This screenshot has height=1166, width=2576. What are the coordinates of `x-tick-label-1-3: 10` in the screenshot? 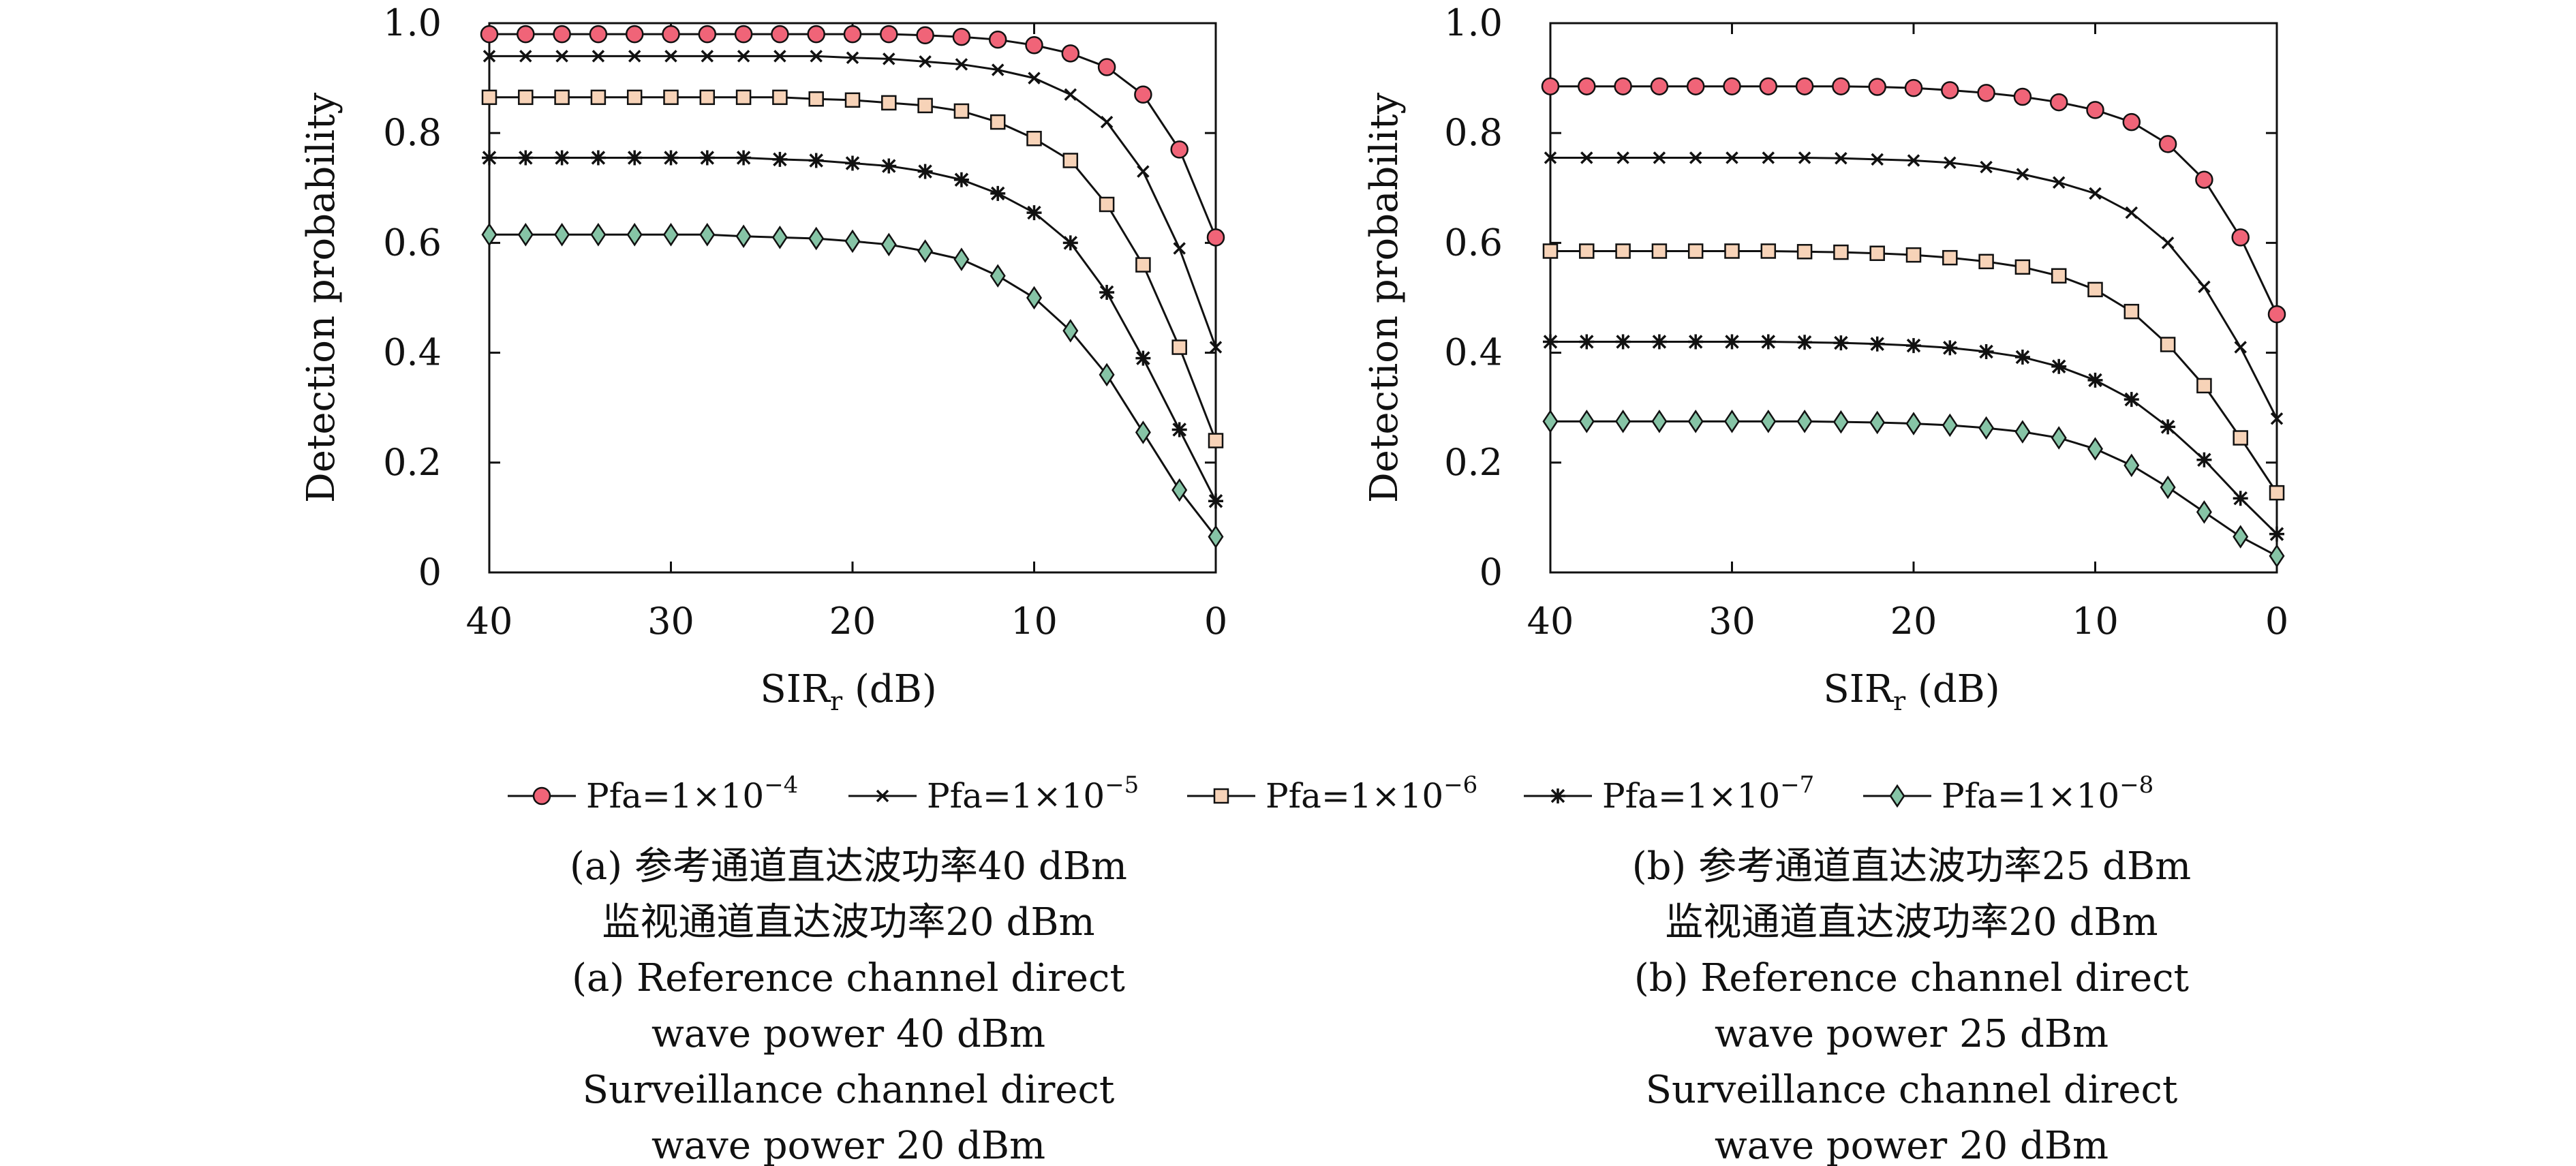 It's located at (2095, 621).